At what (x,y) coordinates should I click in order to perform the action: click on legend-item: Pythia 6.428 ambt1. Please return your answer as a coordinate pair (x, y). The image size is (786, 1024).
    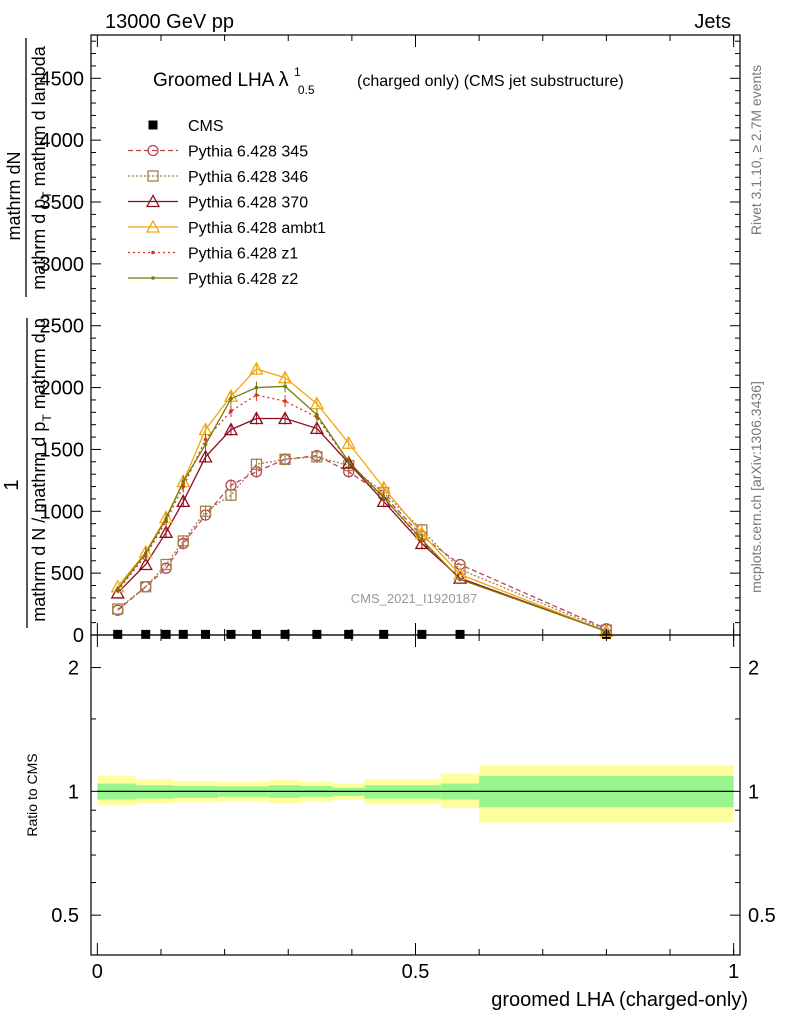
    Looking at the image, I should click on (227, 228).